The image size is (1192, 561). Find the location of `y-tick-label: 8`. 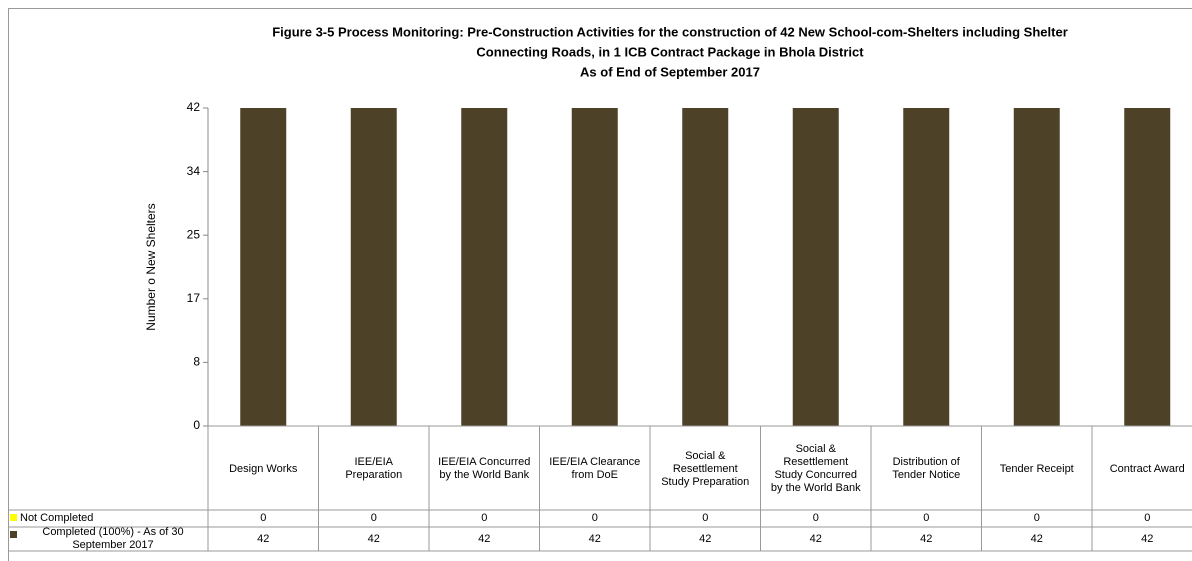

y-tick-label: 8 is located at coordinates (196, 362).